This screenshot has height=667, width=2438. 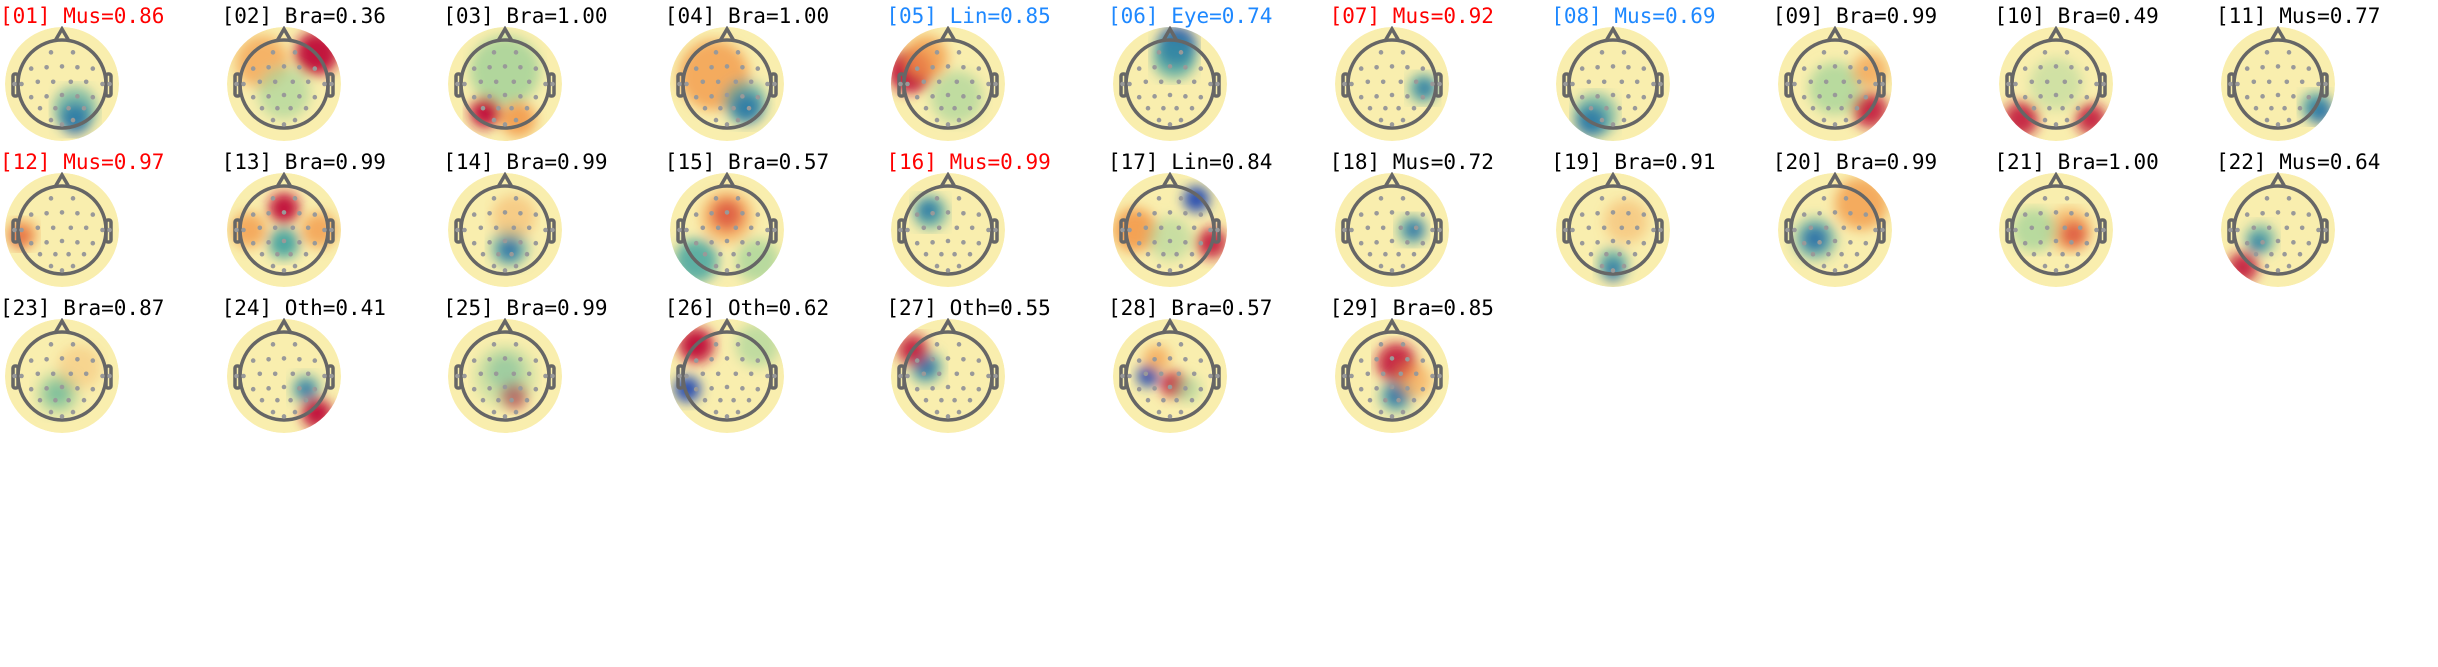 I want to click on component-22: [22] Mus=0.64, so click(x=2327, y=223).